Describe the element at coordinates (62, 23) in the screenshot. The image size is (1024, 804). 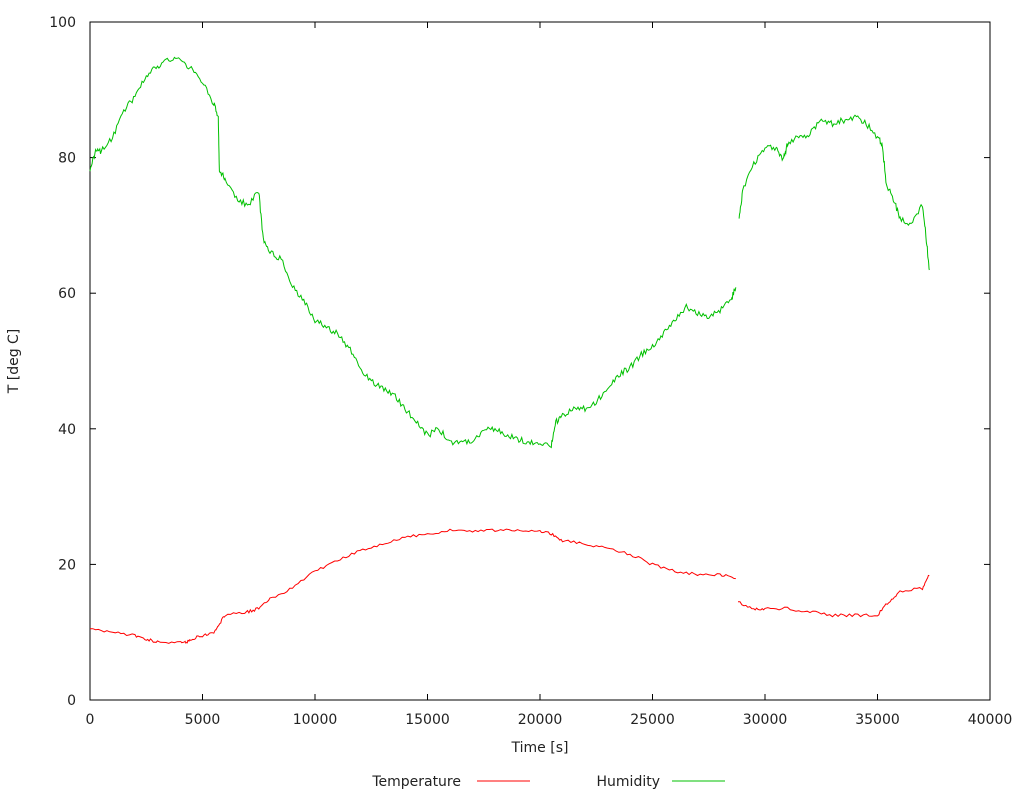
I see `y-tick-label: 100` at that location.